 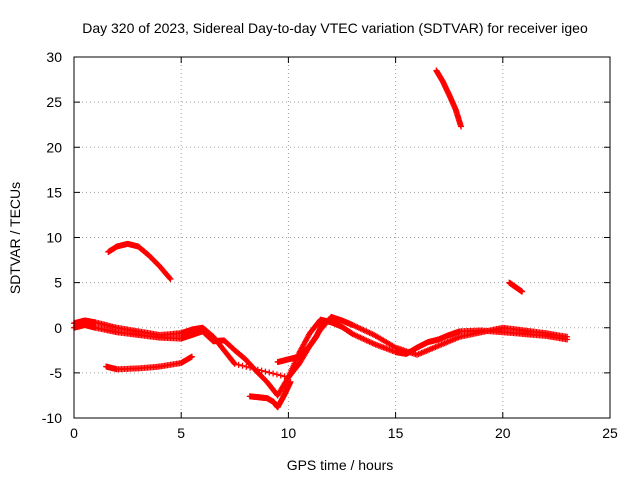 I want to click on y-axis-label: SDTVAR / TECUs, so click(x=15, y=238).